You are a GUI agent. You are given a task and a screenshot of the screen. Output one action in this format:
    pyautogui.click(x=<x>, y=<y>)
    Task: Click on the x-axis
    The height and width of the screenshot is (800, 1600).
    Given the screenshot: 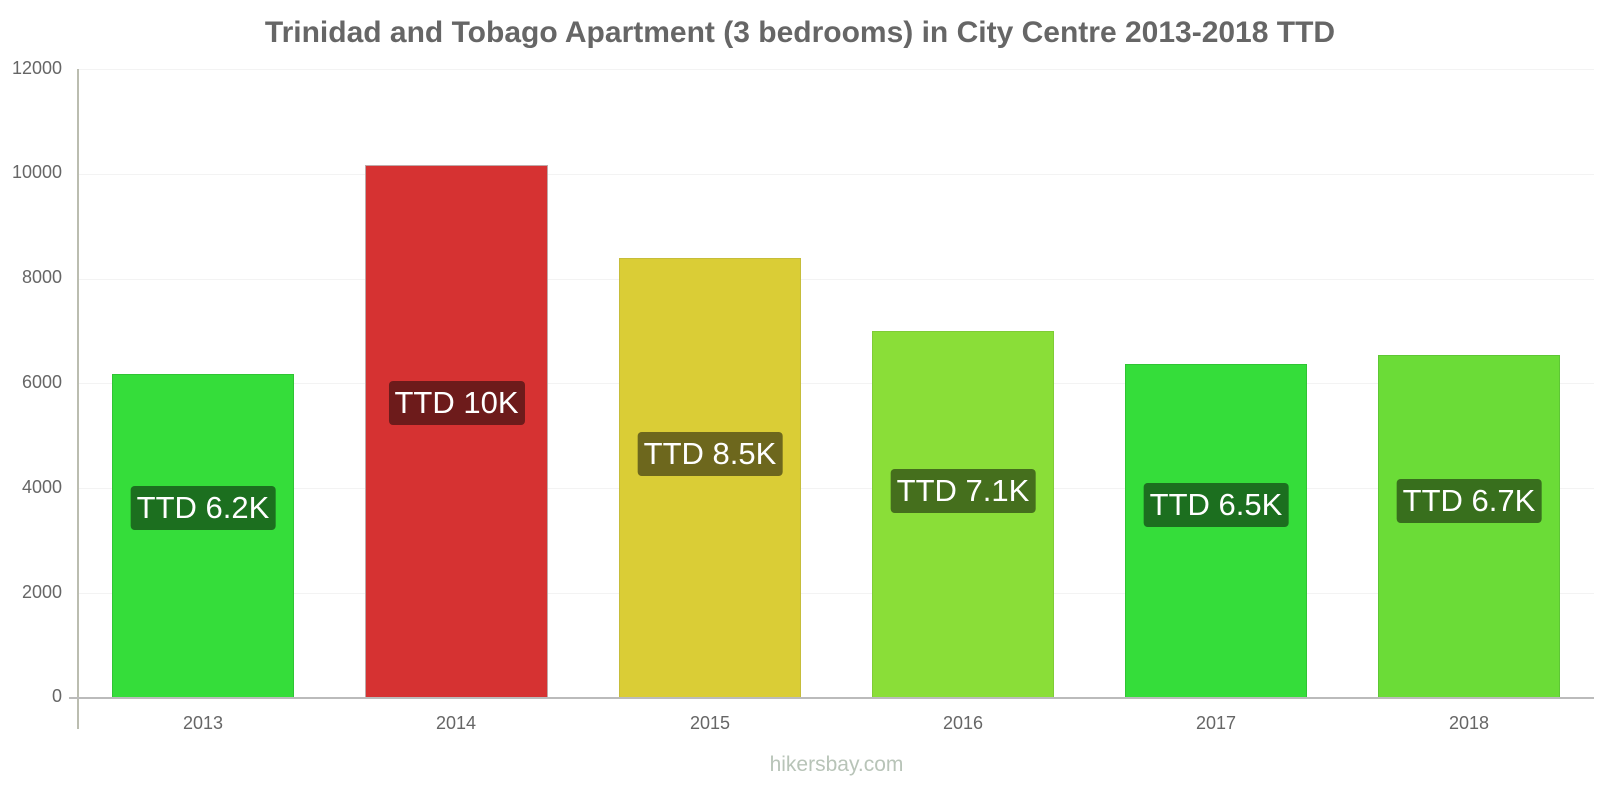 What is the action you would take?
    pyautogui.click(x=831, y=698)
    